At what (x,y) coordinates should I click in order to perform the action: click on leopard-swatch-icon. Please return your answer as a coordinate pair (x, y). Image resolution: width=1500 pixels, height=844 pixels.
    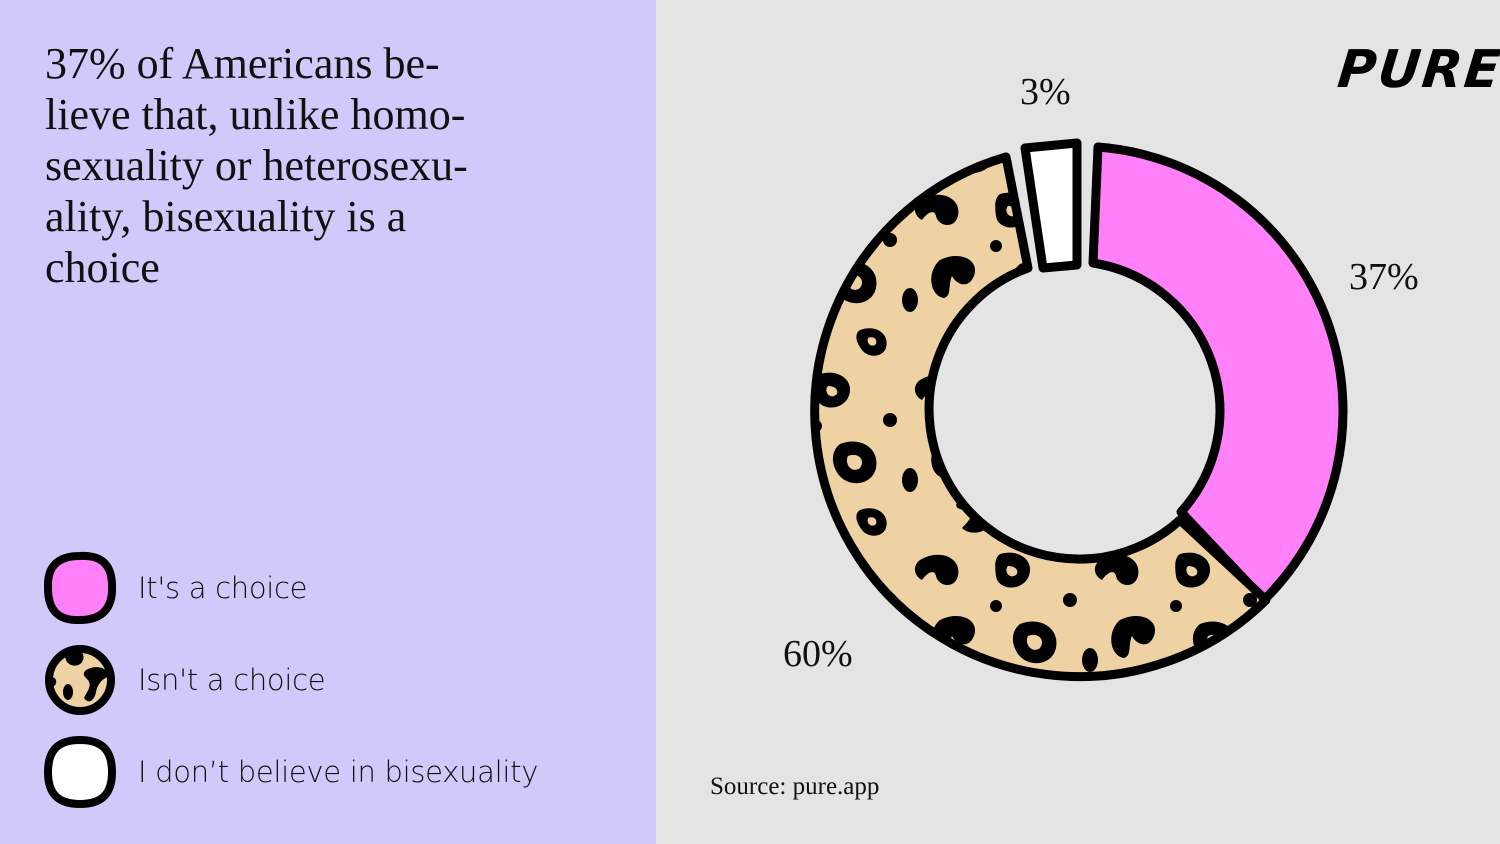
    Looking at the image, I should click on (80, 680).